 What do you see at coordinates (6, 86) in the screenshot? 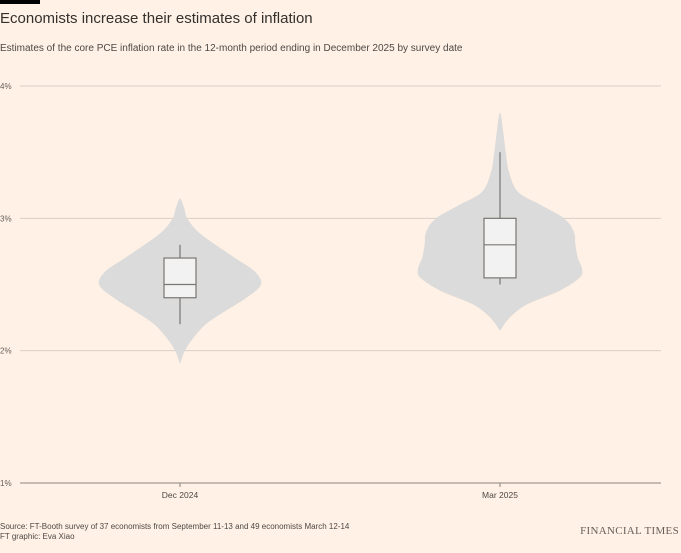
I see `y-tick-label: 4%` at bounding box center [6, 86].